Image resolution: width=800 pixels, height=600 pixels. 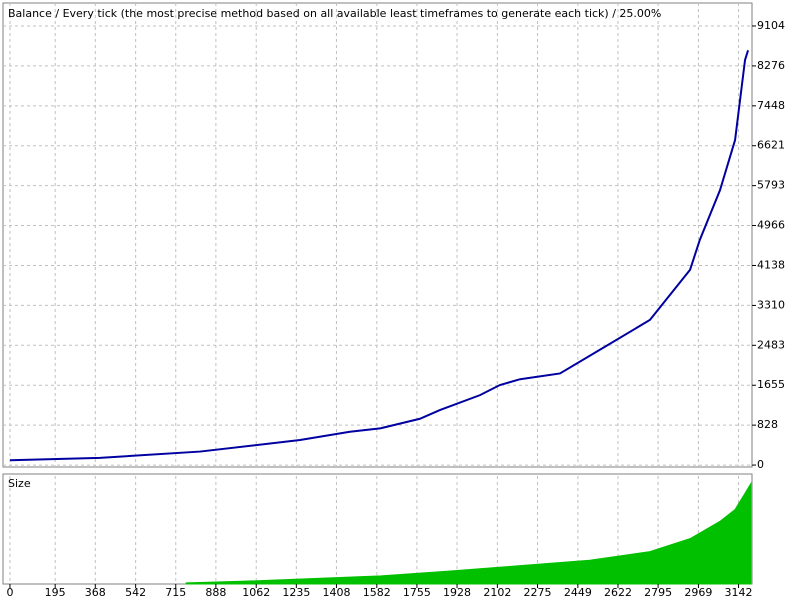 I want to click on y-tick-label: 9104, so click(x=771, y=25).